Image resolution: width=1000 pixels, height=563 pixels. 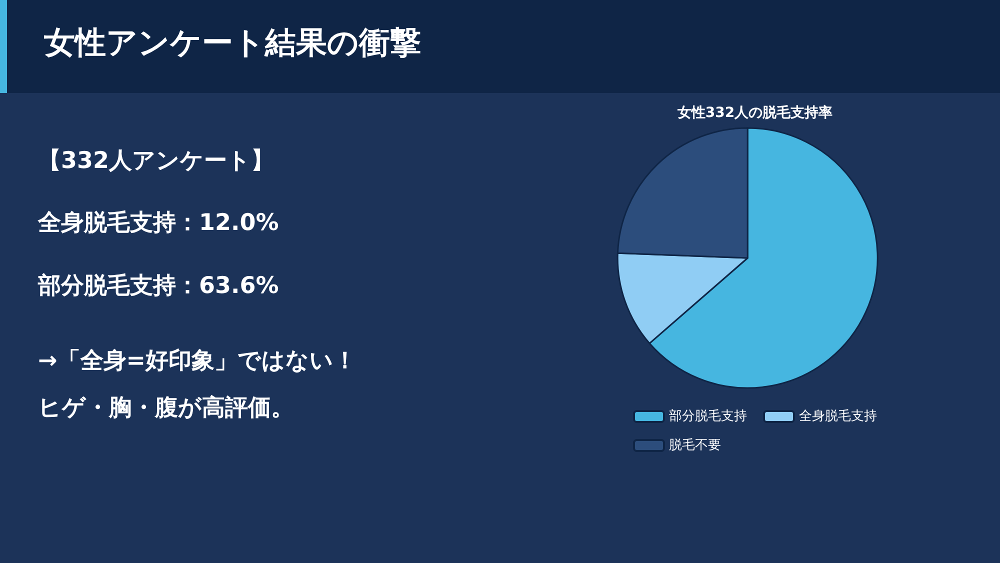 What do you see at coordinates (232, 43) in the screenshot?
I see `text: 女性アンケート結果の衝撃` at bounding box center [232, 43].